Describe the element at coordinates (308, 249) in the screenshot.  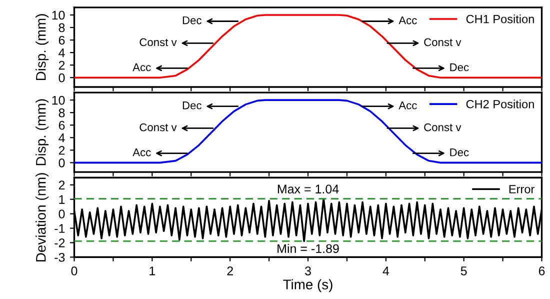
I see `ref-line-label: Min = -1.89` at that location.